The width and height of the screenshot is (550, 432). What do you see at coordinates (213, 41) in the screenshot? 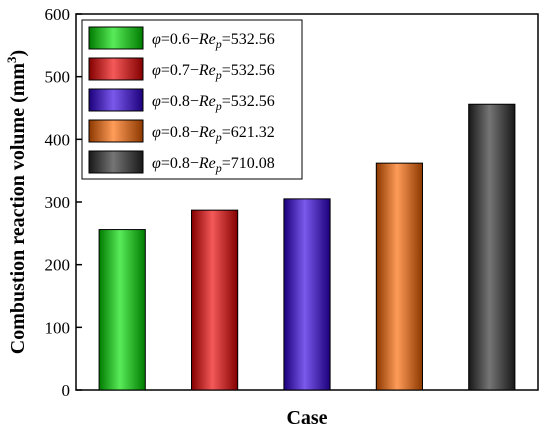
I see `legend-entry: φ=0.6−Rep=532.56` at bounding box center [213, 41].